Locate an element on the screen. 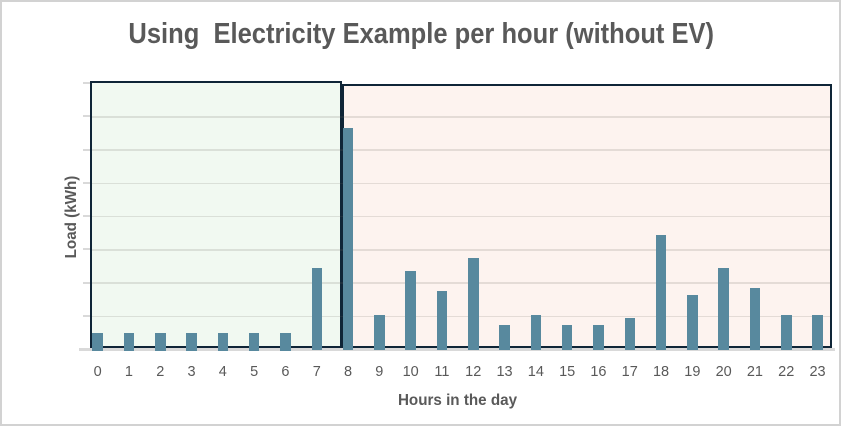 The height and width of the screenshot is (426, 841). x-tick-label-9: 9 is located at coordinates (379, 372).